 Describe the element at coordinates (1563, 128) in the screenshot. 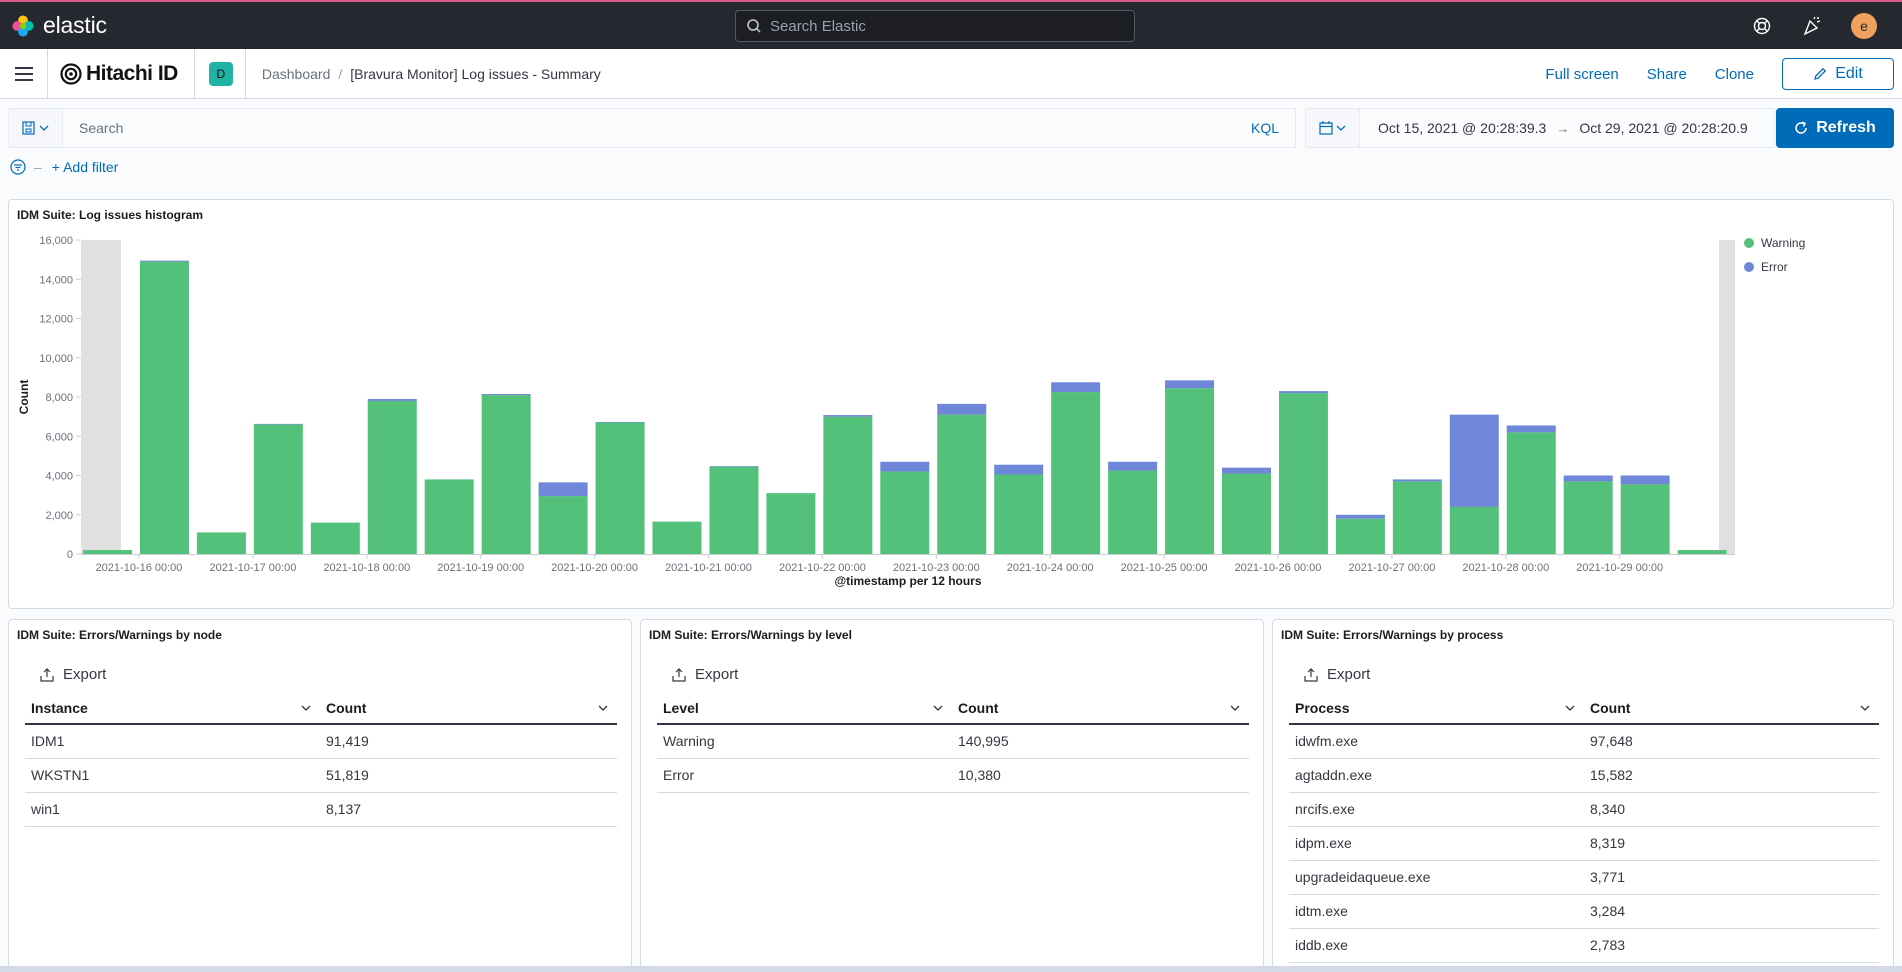

I see `arrow-right-icon: →` at that location.